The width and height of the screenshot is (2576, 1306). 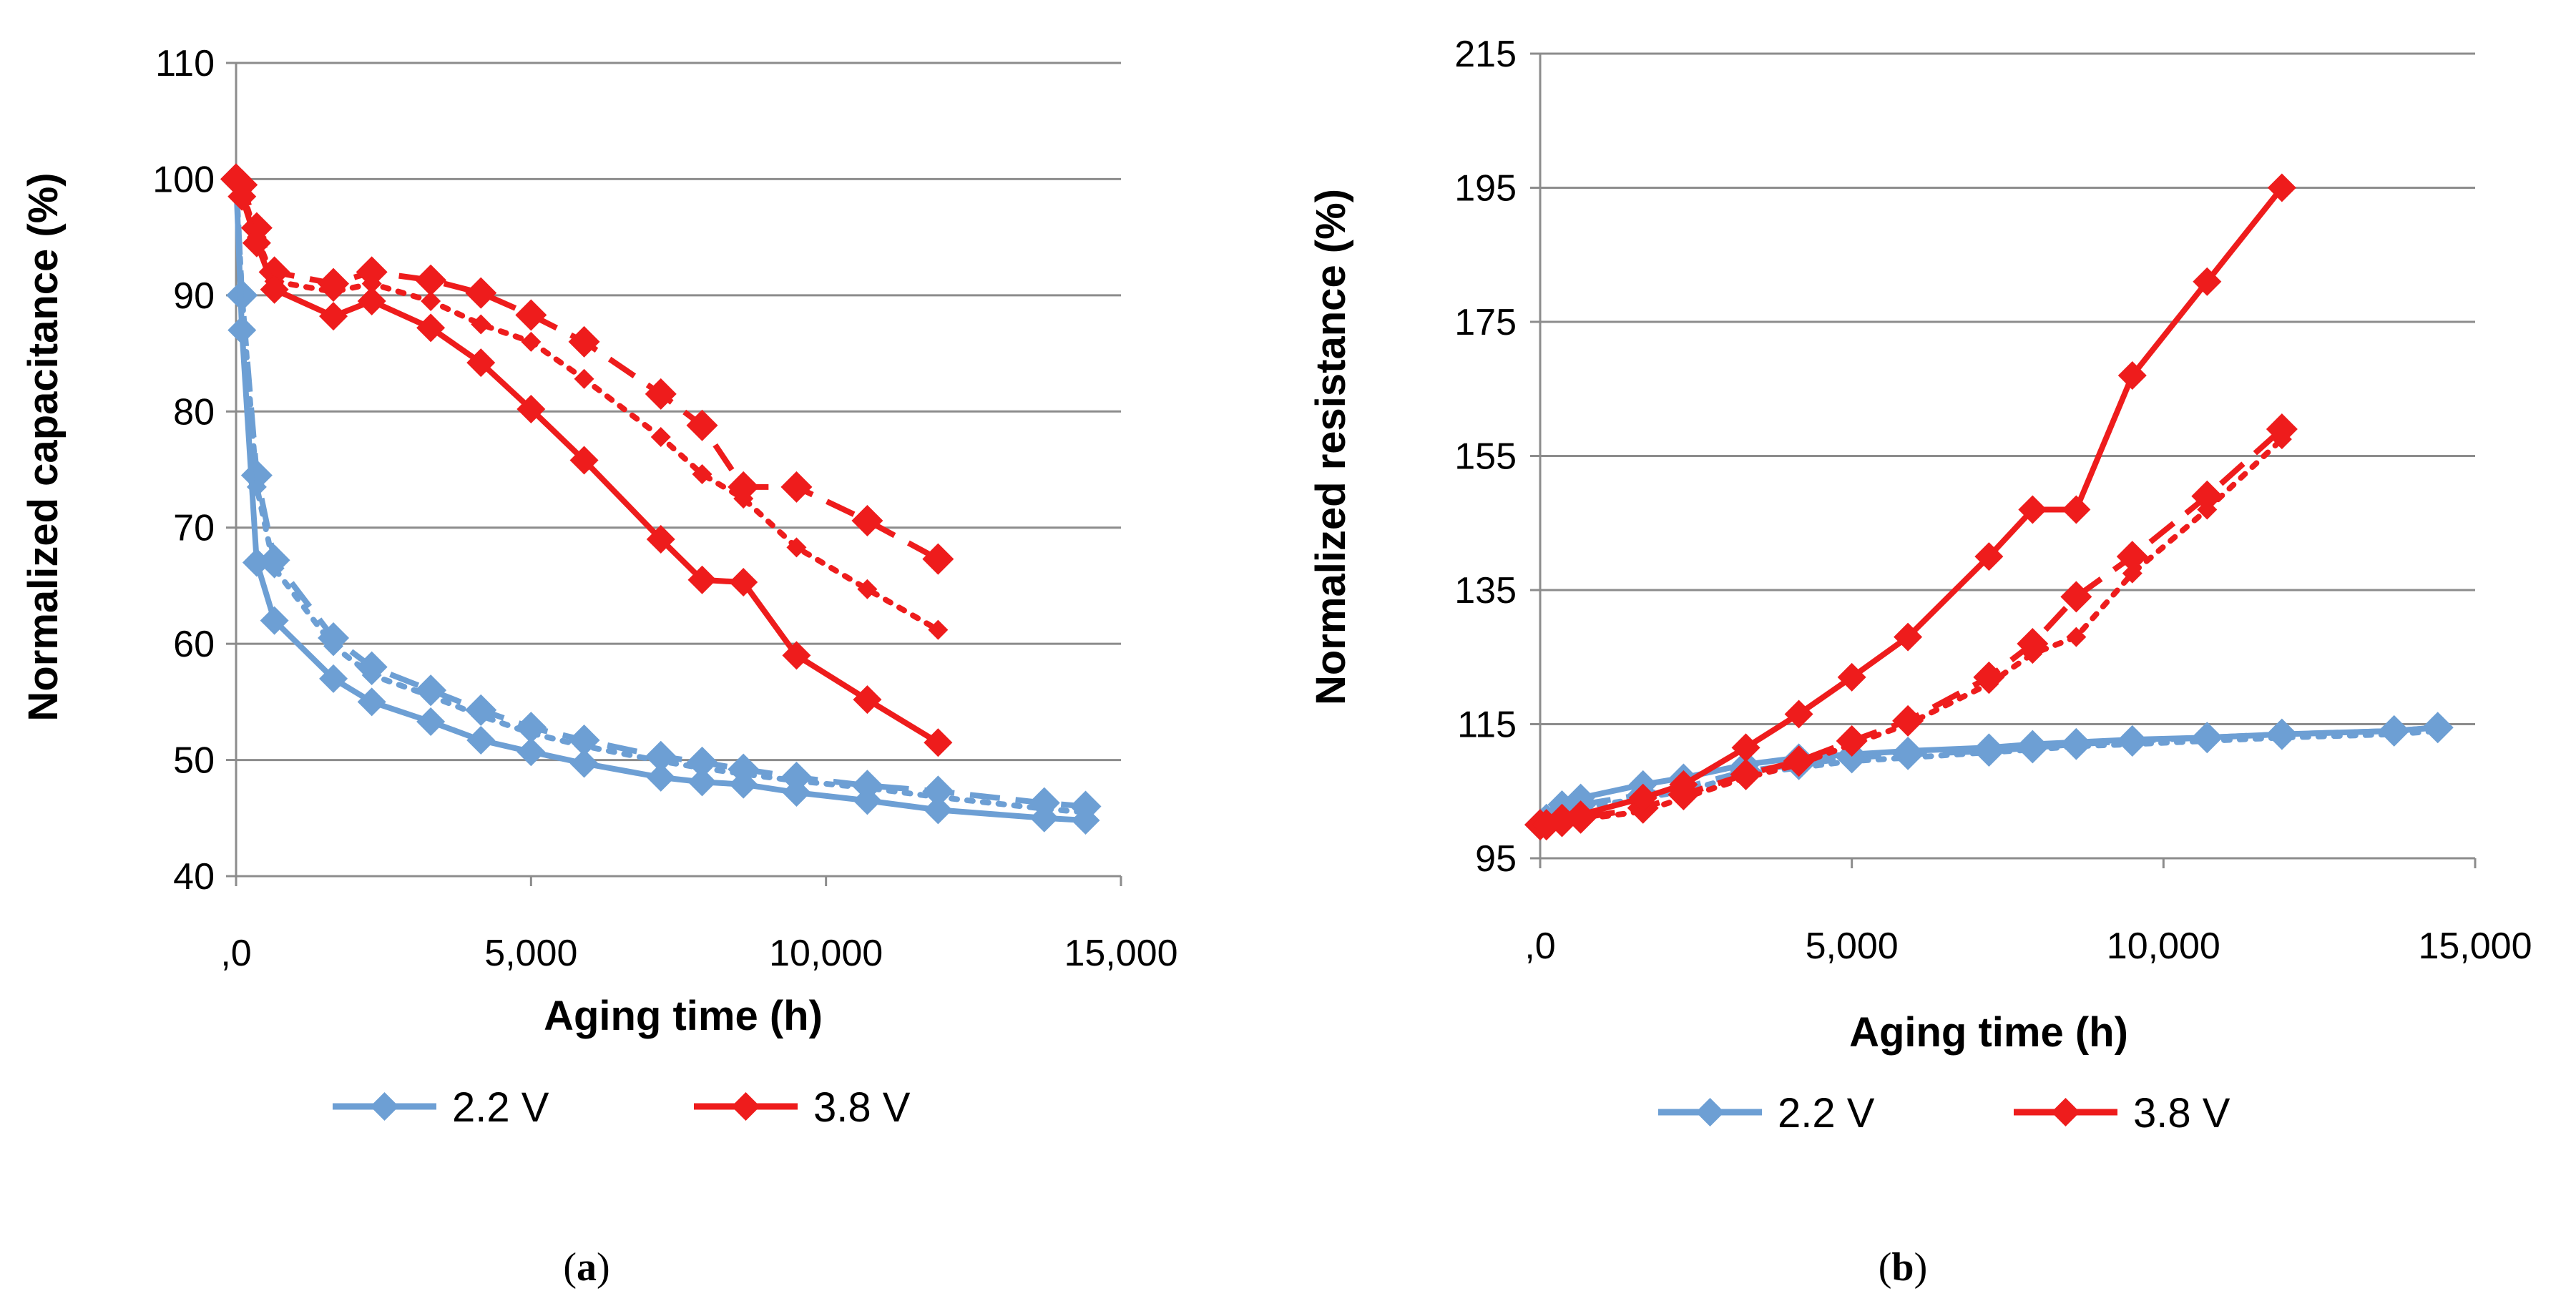 What do you see at coordinates (194, 877) in the screenshot?
I see `chart-a-y-tick-40: 40` at bounding box center [194, 877].